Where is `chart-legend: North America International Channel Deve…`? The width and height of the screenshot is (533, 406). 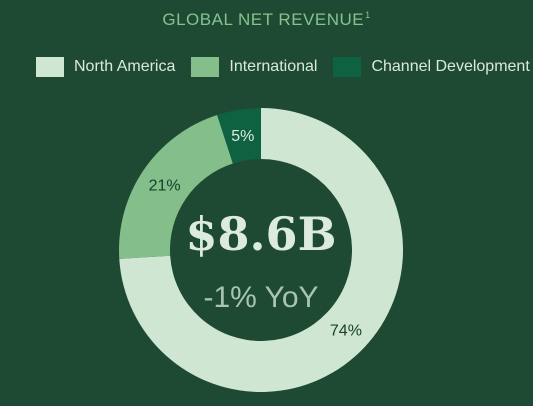
chart-legend: North America International Channel Deve… is located at coordinates (283, 67).